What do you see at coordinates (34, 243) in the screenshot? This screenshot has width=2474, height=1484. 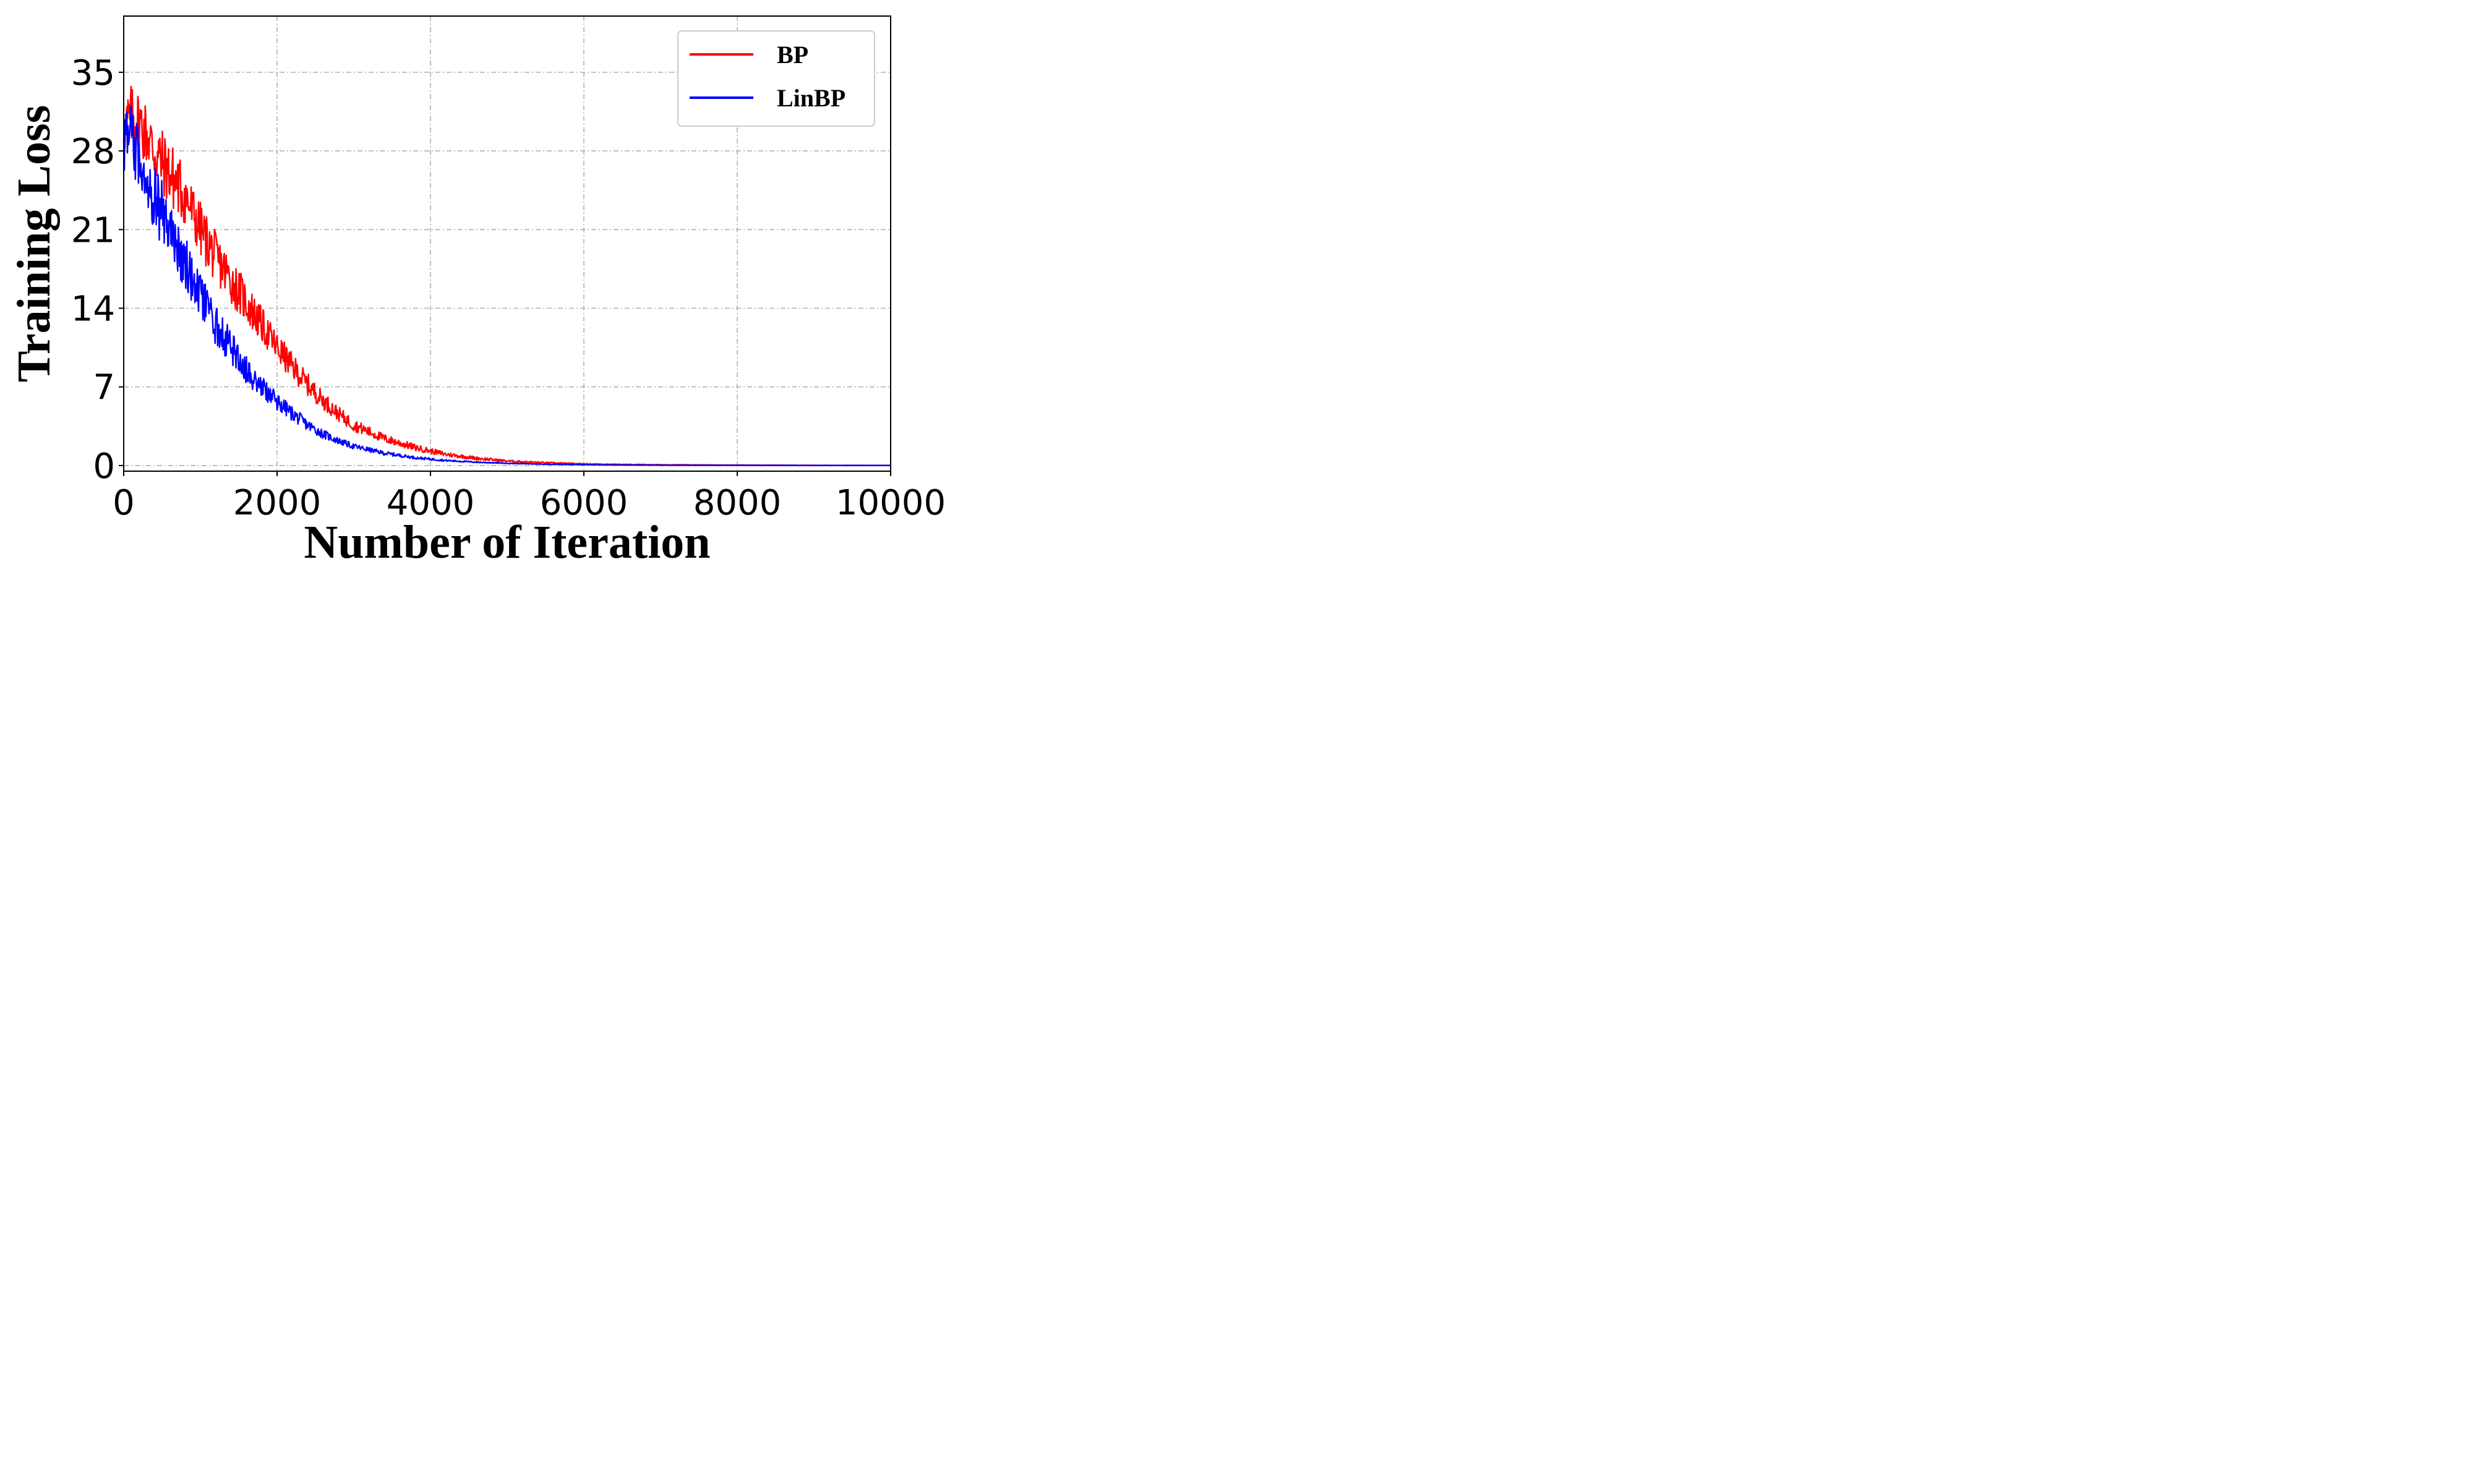 I see `y-axis-title: Training Loss` at bounding box center [34, 243].